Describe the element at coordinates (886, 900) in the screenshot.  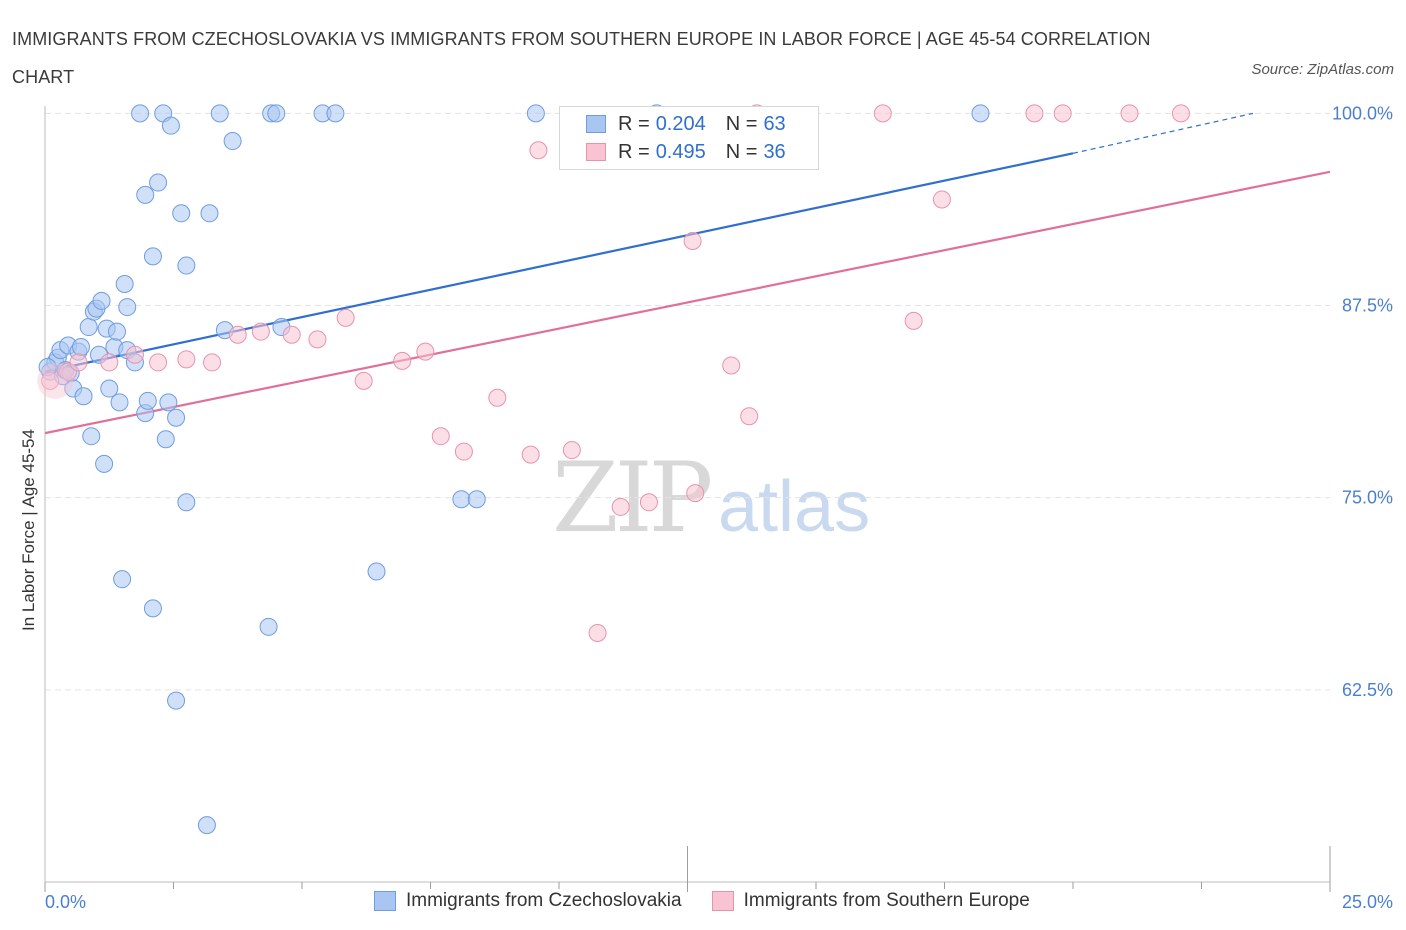
I see `legend-label: Immigrants from Southern Europe` at that location.